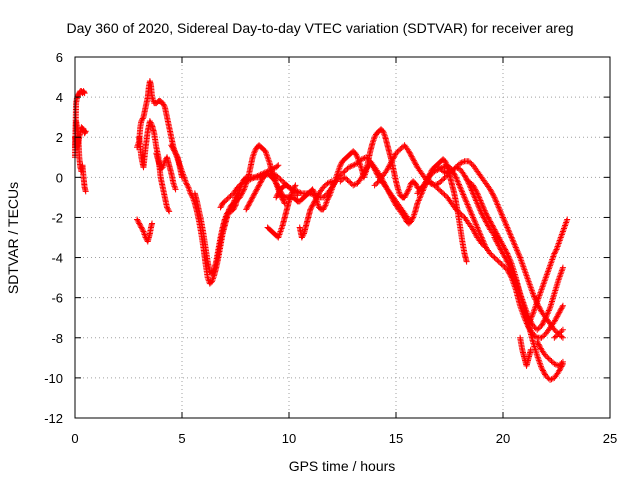 The height and width of the screenshot is (480, 640). Describe the element at coordinates (503, 438) in the screenshot. I see `x-tick-label: 20` at that location.